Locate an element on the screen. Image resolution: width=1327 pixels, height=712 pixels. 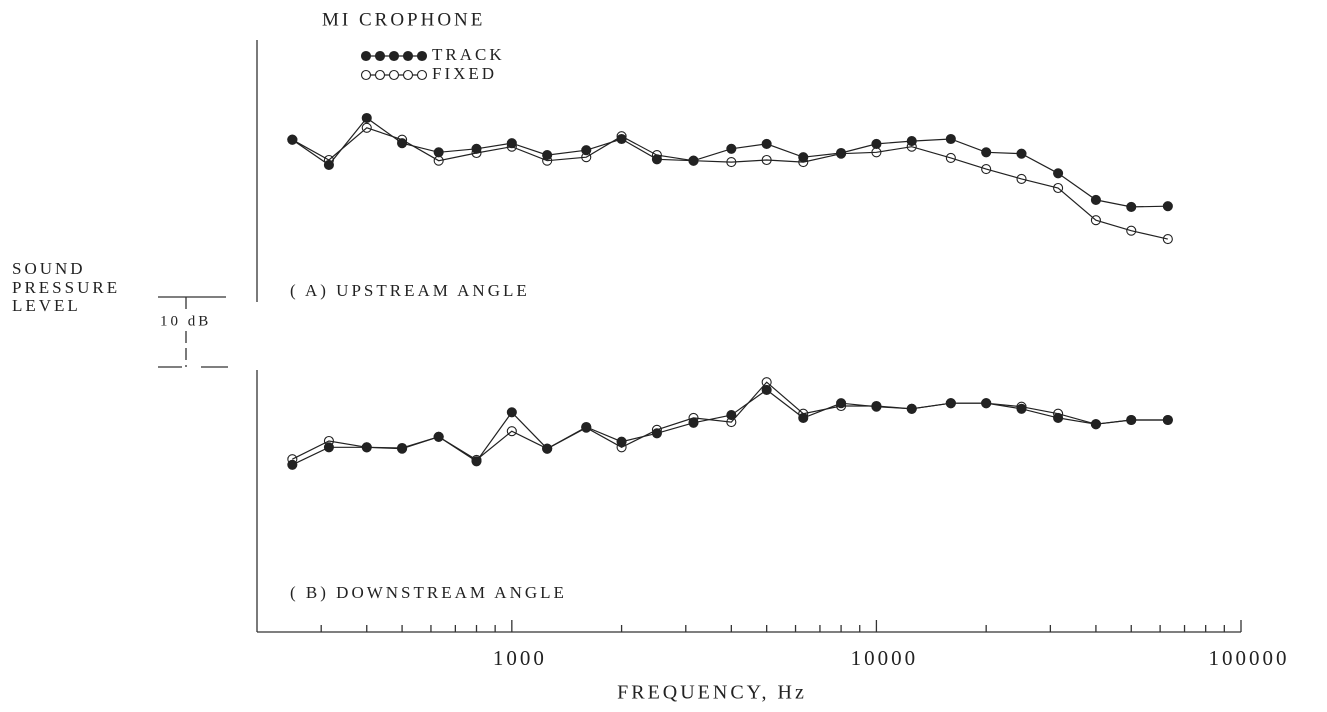
legend-label: TRACK is located at coordinates (468, 54).